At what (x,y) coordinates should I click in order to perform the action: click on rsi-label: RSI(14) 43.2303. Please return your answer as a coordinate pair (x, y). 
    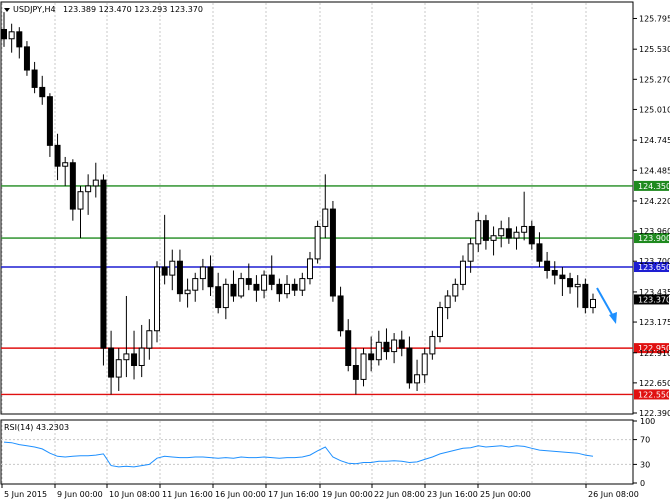
    Looking at the image, I should click on (36, 427).